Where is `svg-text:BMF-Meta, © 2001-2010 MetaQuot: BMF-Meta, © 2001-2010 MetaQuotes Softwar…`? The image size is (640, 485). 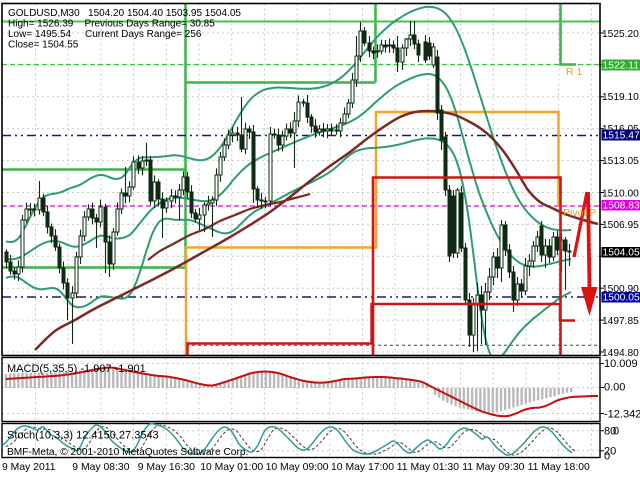
svg-text:BMF-Meta, © 2001-2010 MetaQuot: BMF-Meta, © 2001-2010 MetaQuotes Softwar… is located at coordinates (127, 452).